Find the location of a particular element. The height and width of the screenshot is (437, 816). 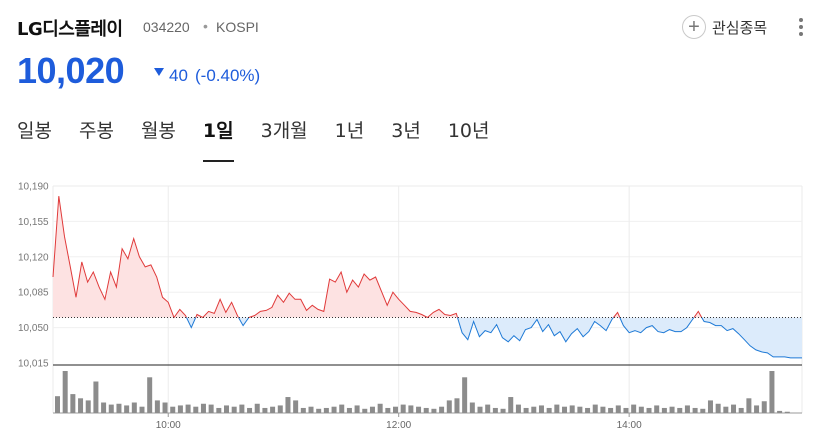

tab-daily: 일봉 is located at coordinates (34, 131).